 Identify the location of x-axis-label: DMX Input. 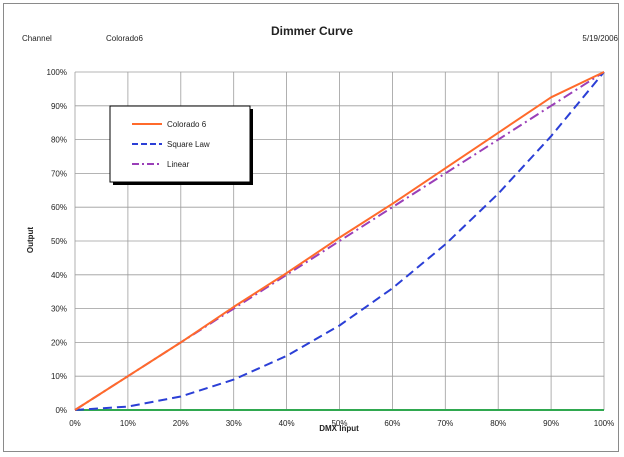
(339, 428).